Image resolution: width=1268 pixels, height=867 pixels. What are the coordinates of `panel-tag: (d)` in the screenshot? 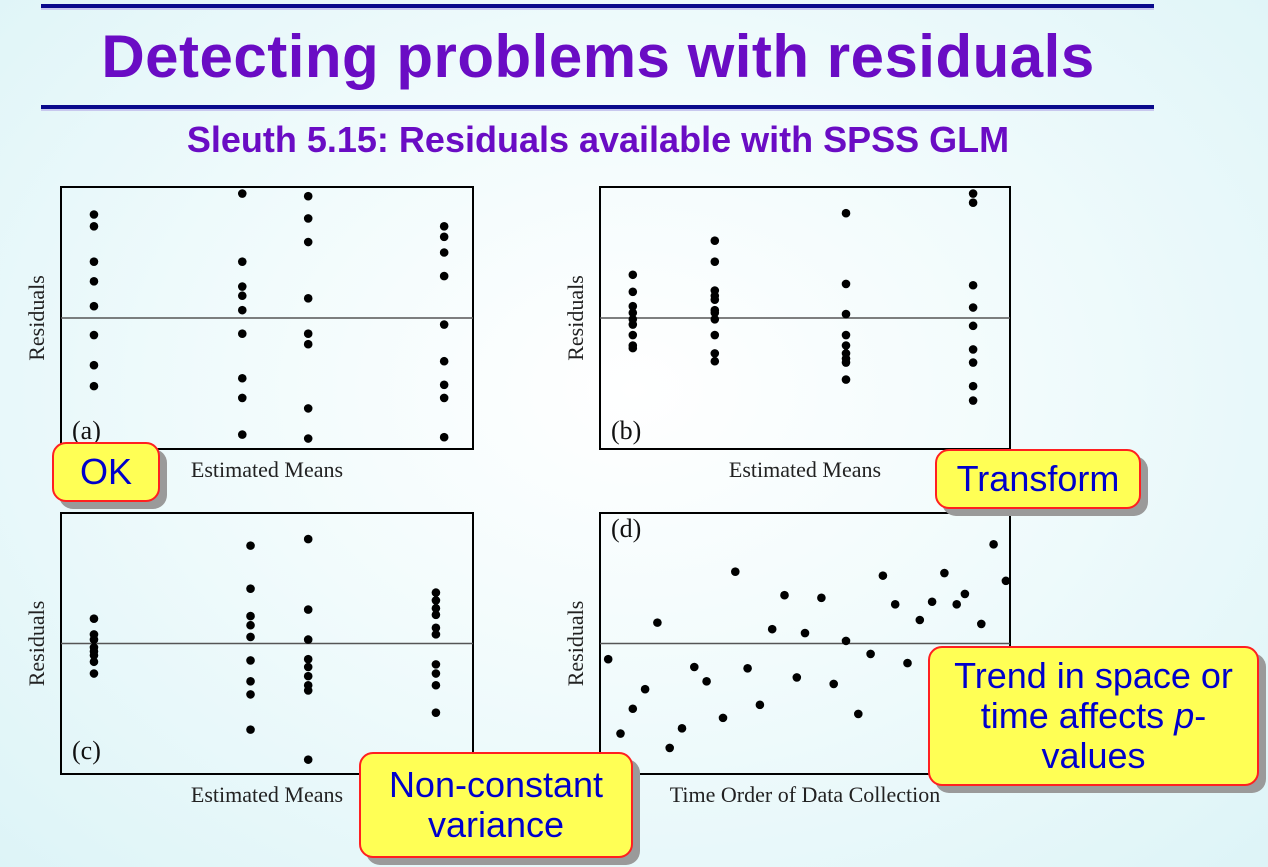 It's located at (626, 528).